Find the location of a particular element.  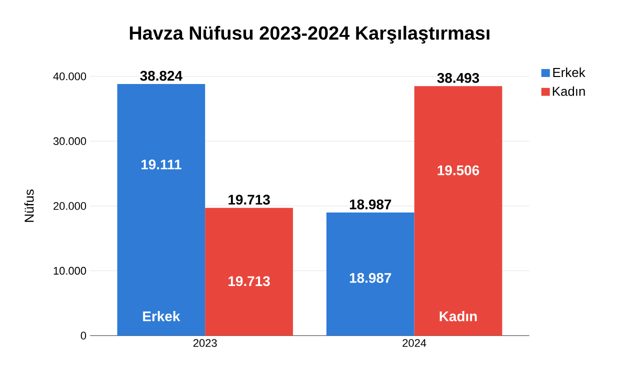

annotation: 19.111 is located at coordinates (161, 164).